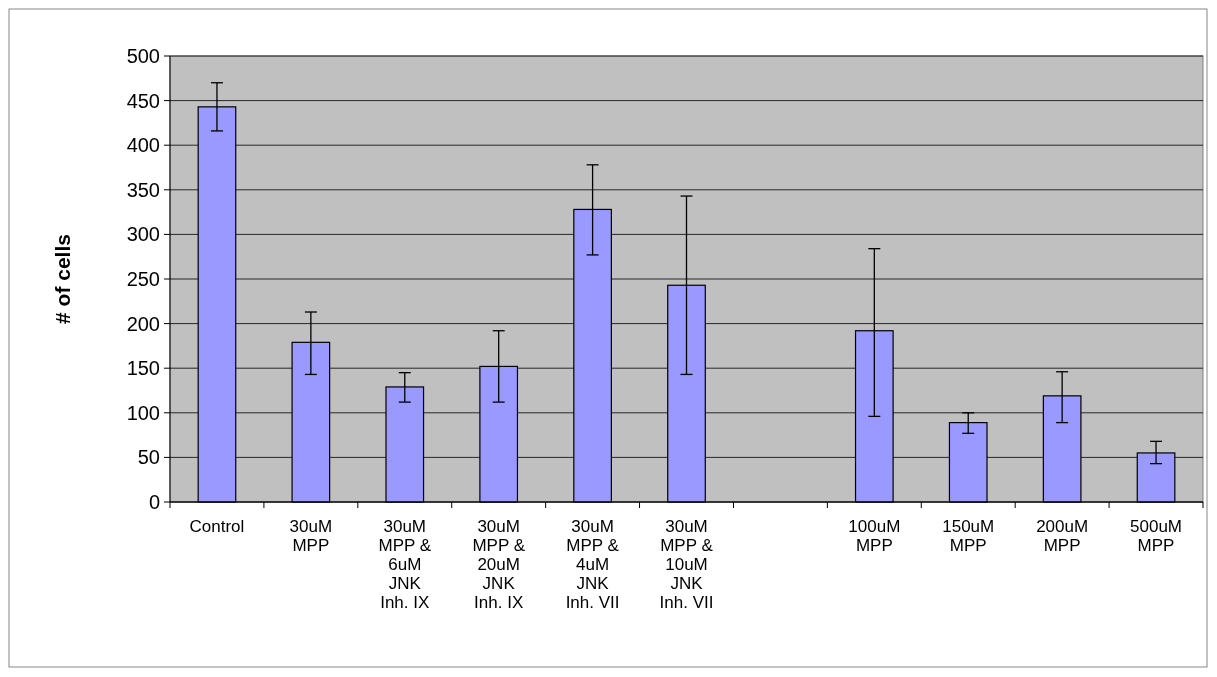 The image size is (1217, 677). Describe the element at coordinates (143, 145) in the screenshot. I see `y-tick-label: 400` at that location.